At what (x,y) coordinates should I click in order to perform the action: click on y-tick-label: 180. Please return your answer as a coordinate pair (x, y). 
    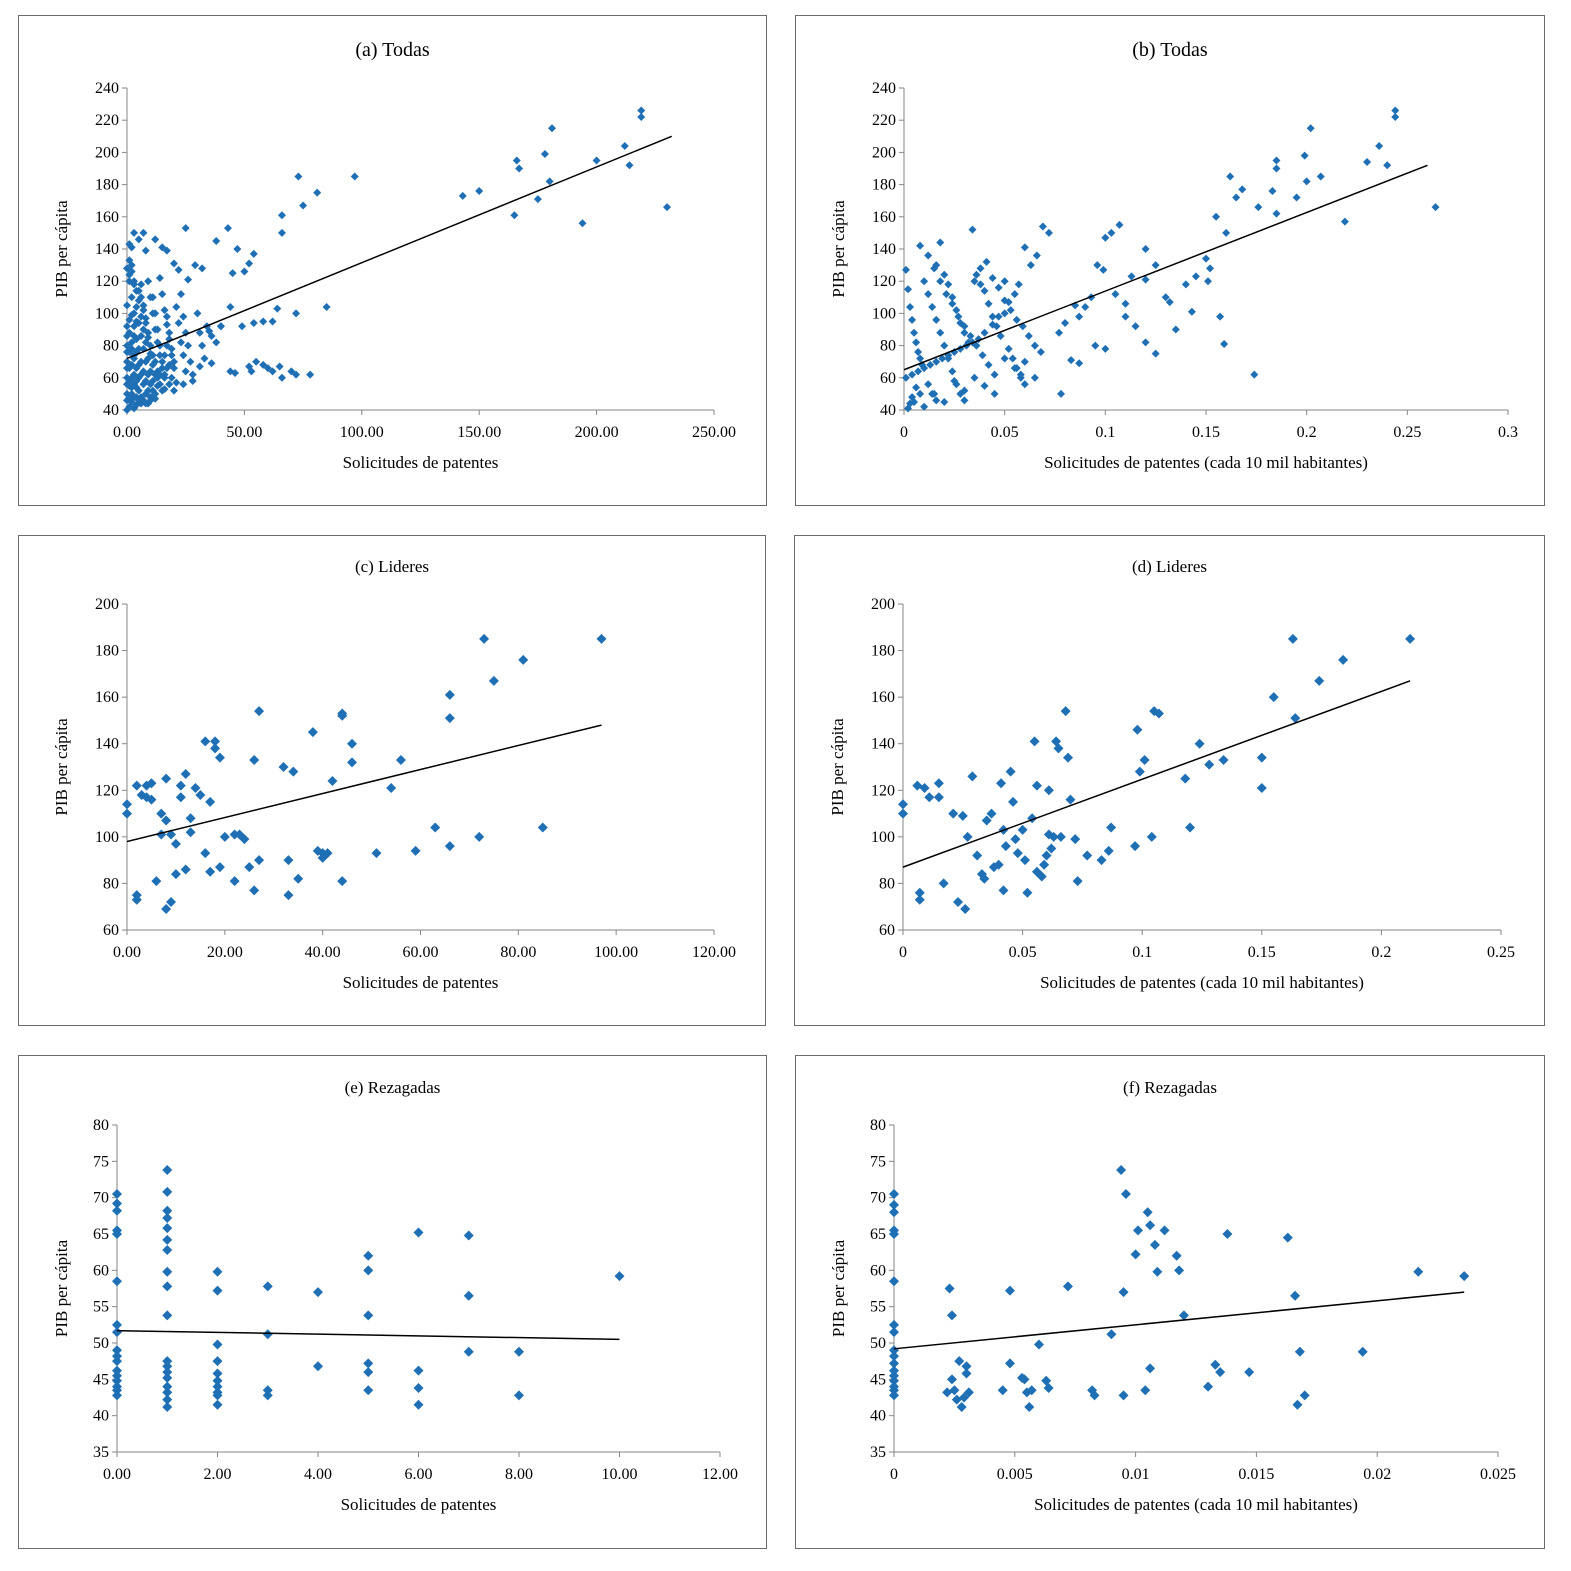
    Looking at the image, I should click on (107, 651).